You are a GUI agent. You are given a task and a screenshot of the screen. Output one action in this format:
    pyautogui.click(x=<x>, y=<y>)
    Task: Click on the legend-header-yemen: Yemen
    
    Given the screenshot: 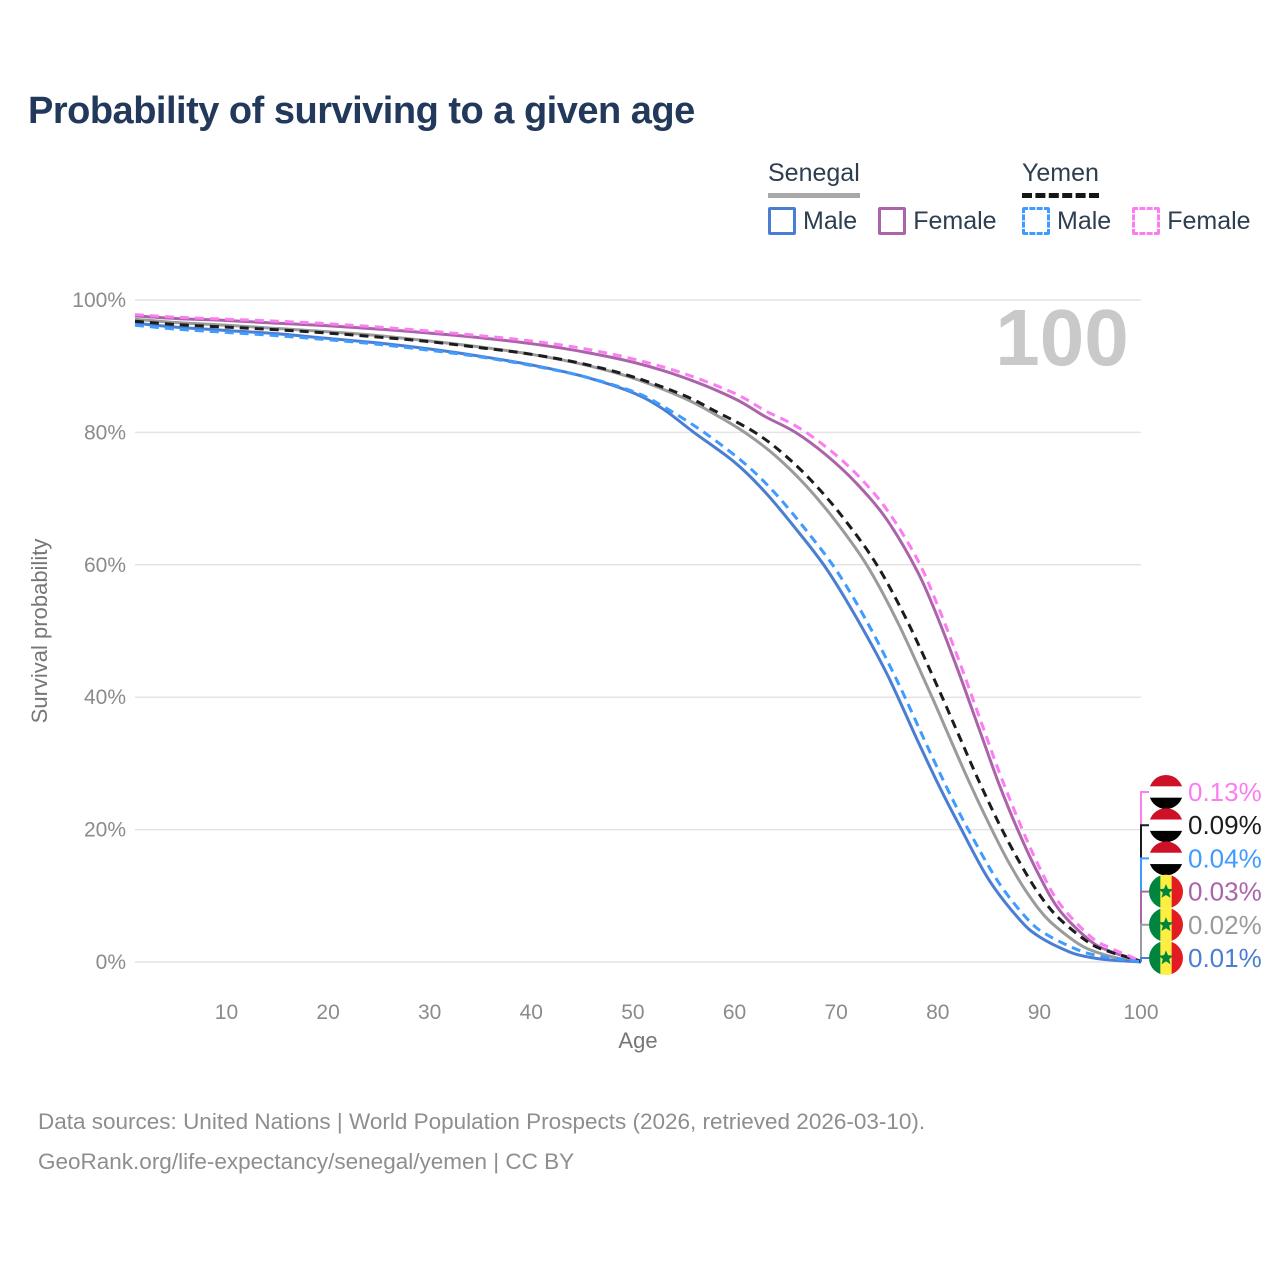 What is the action you would take?
    pyautogui.click(x=1060, y=178)
    